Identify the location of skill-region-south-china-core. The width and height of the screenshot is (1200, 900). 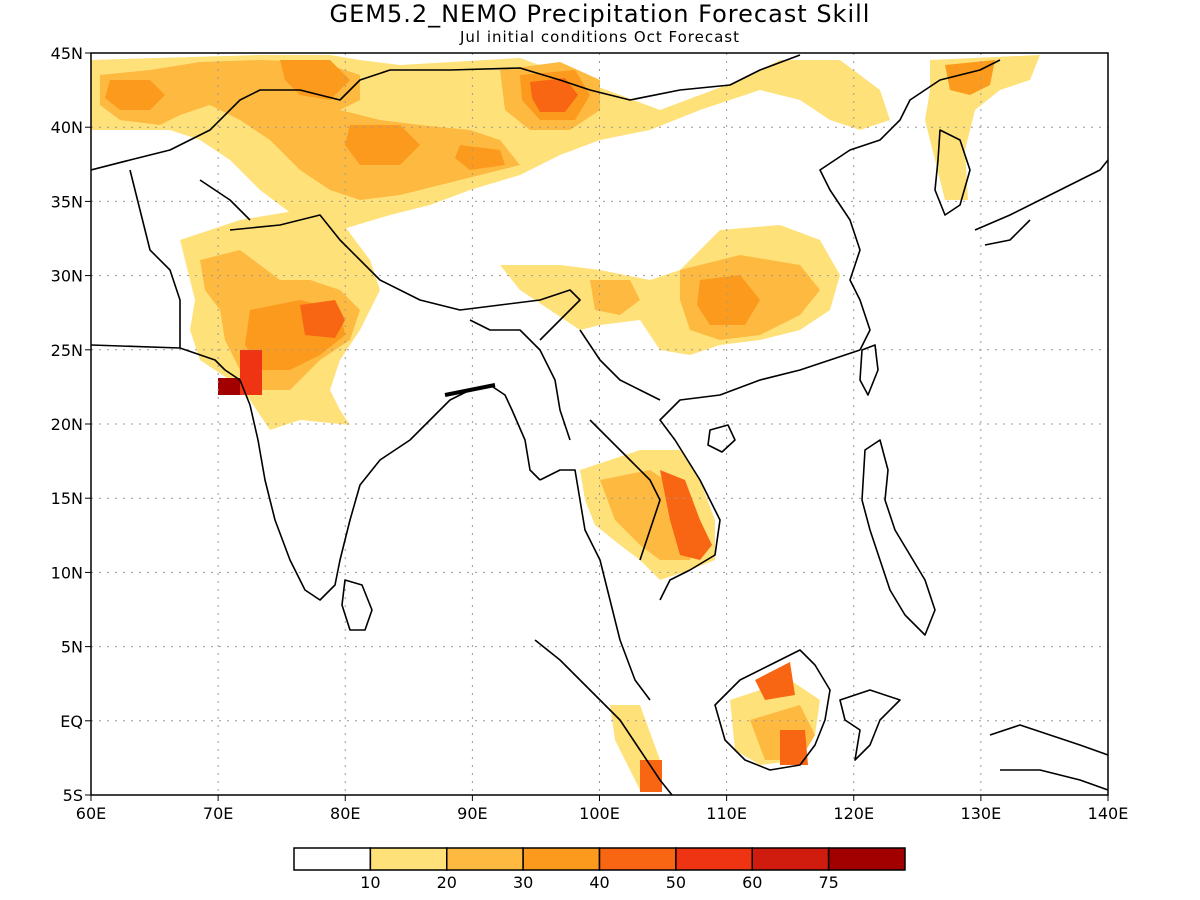
(728, 300).